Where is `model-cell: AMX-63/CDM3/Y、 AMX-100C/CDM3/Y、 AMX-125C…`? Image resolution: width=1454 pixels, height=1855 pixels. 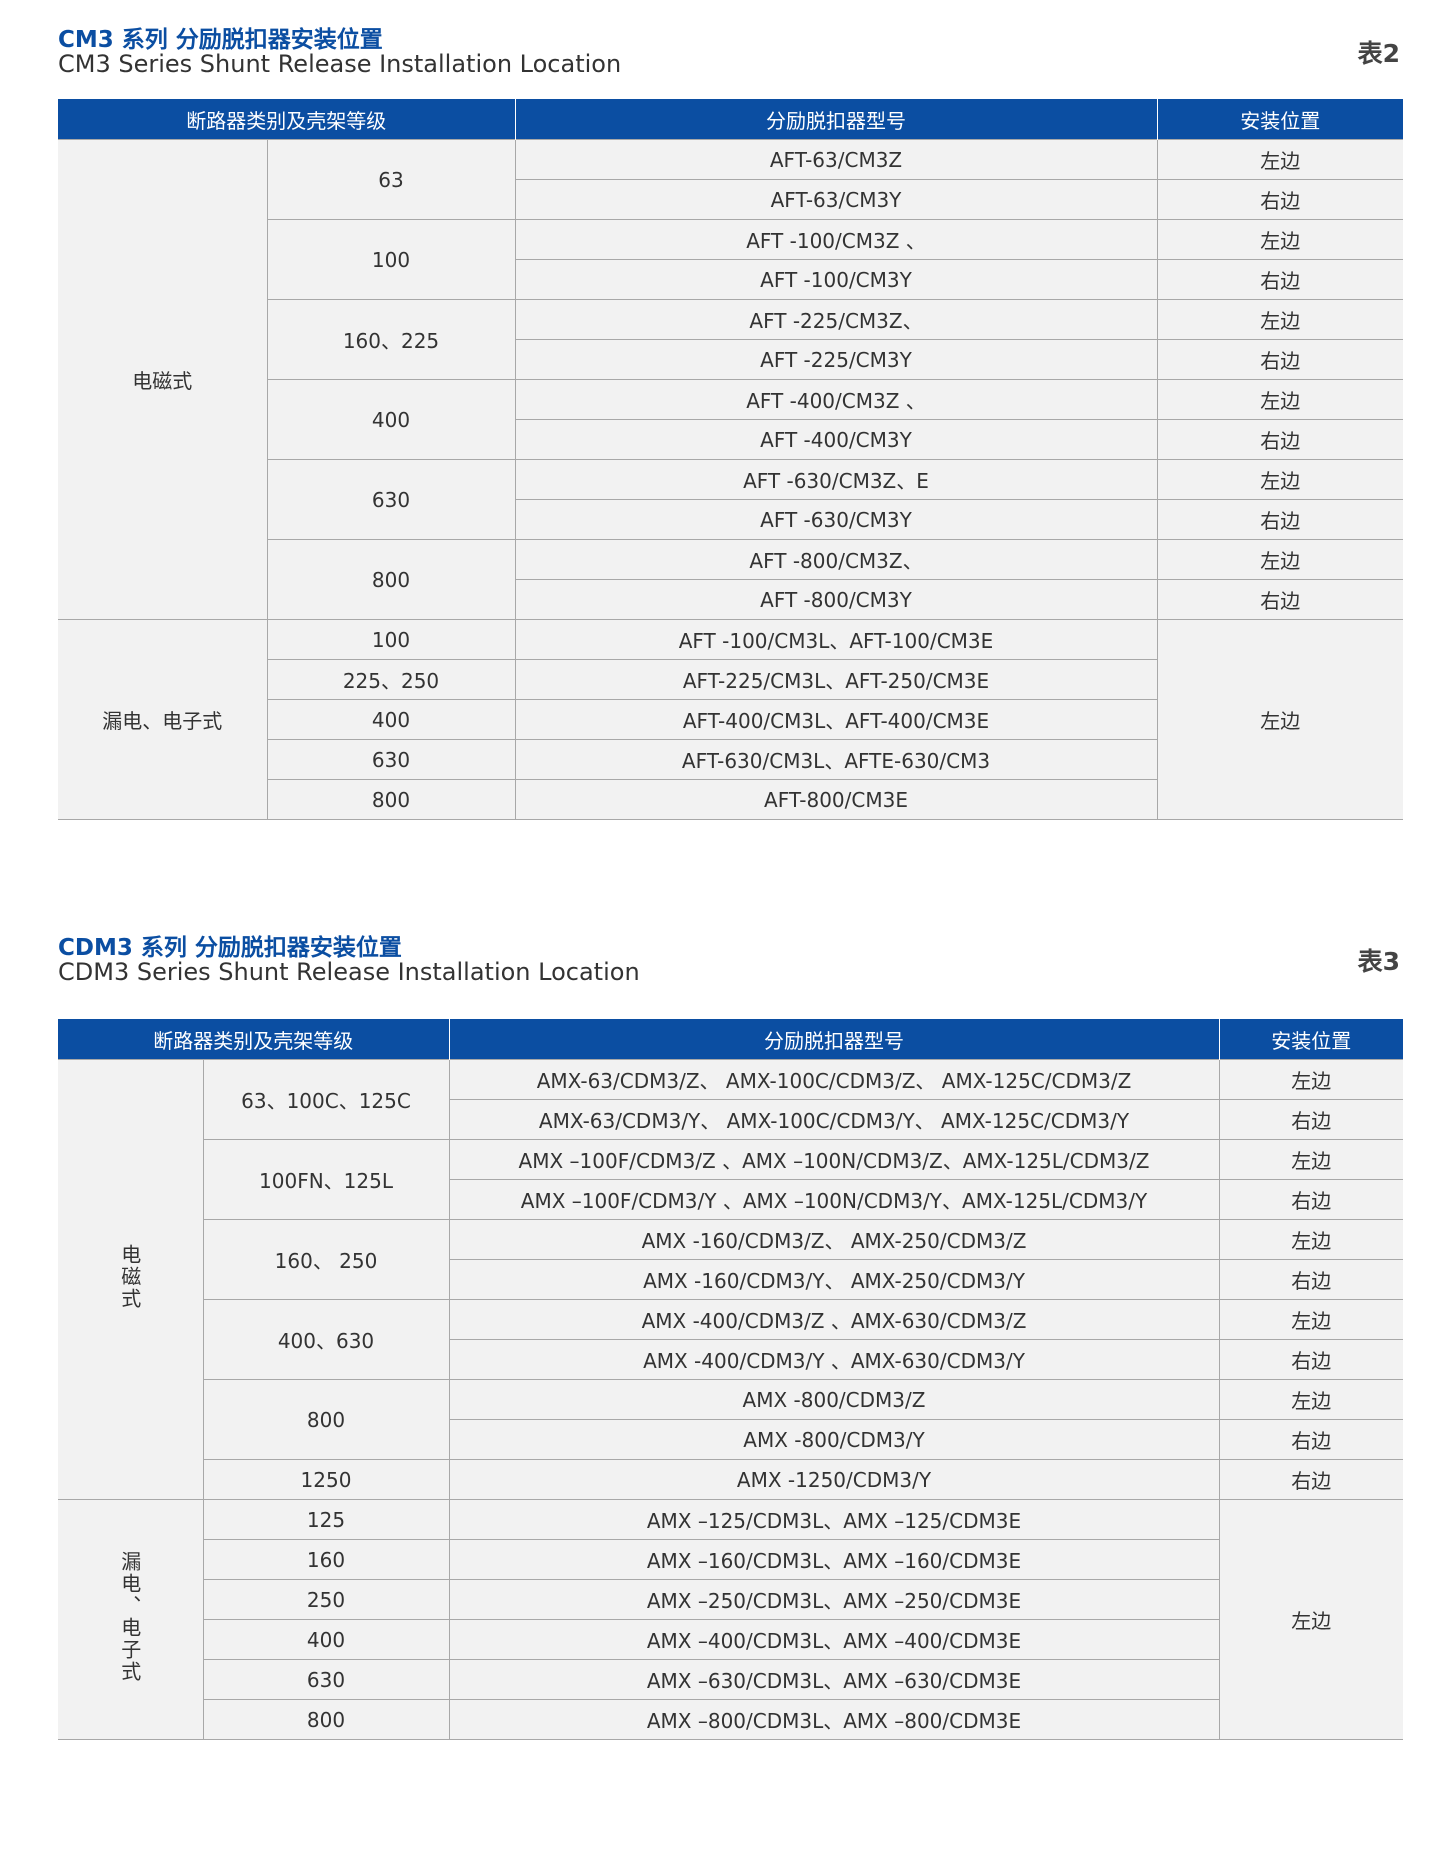
model-cell: AMX-63/CDM3/Y、 AMX-100C/CDM3/Y、 AMX-125C… is located at coordinates (834, 1119).